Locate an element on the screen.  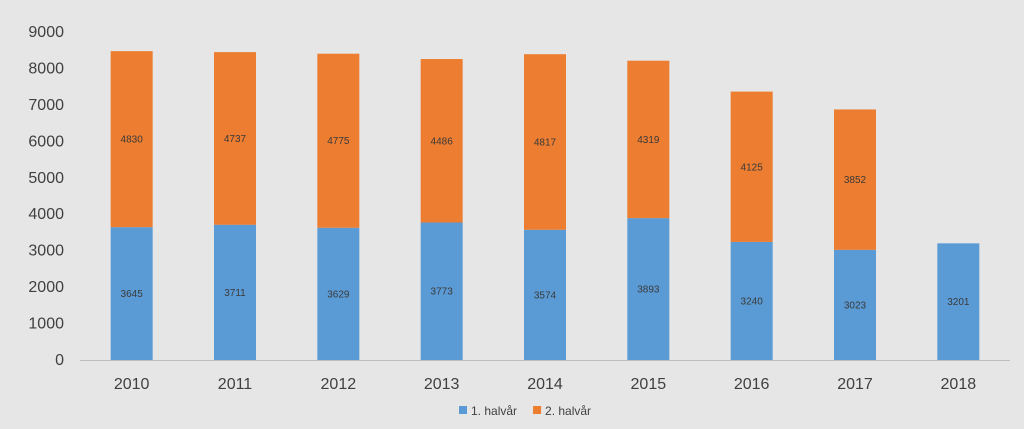
x-tick-label: 2011 is located at coordinates (235, 384).